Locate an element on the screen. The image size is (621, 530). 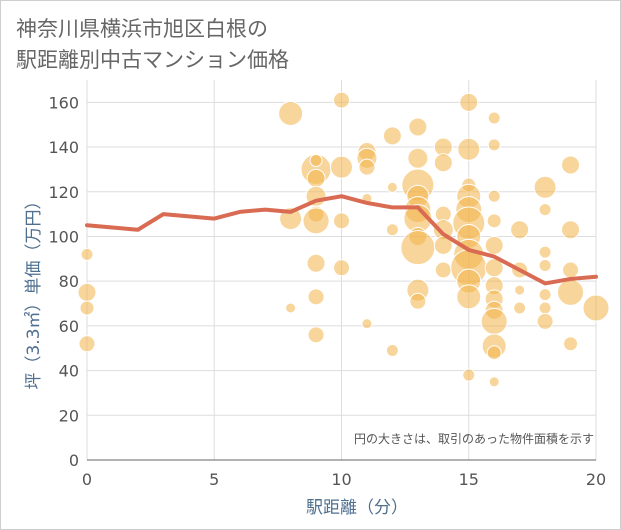
x-tick-label: 5 is located at coordinates (214, 479).